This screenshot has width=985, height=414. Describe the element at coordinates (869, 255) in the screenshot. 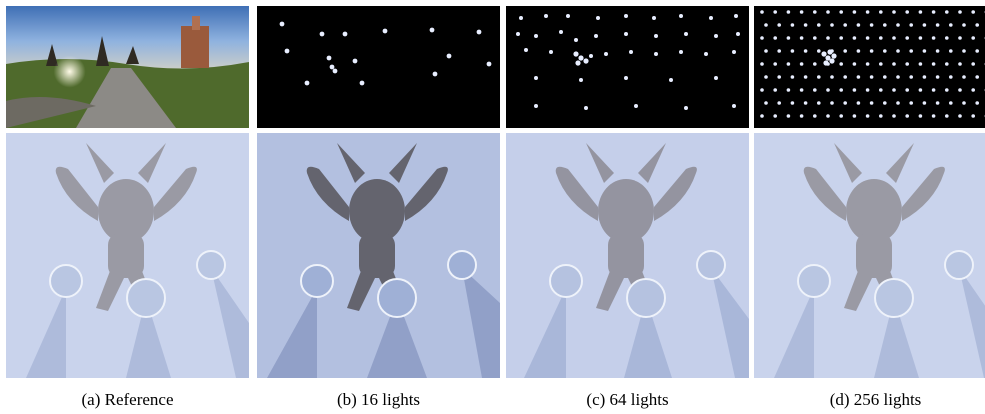

I see `render-256-lights` at that location.